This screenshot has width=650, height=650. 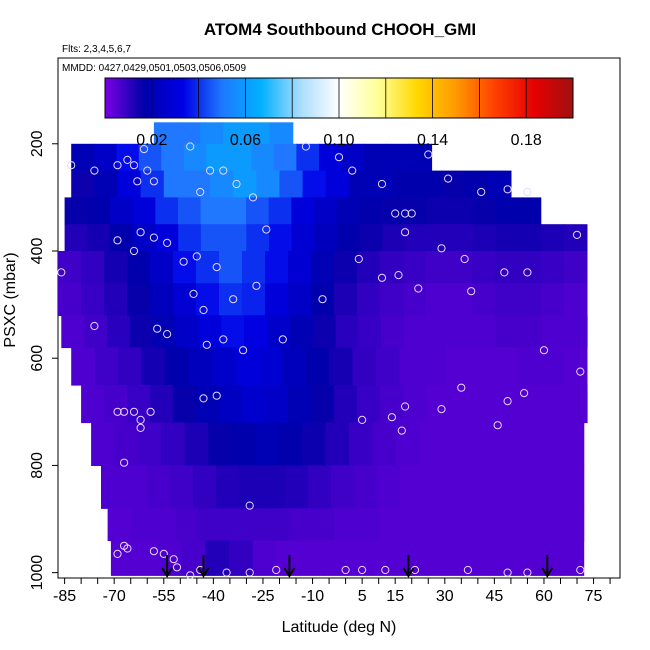 I want to click on colorbar-tick-label: 0.14, so click(x=432, y=140).